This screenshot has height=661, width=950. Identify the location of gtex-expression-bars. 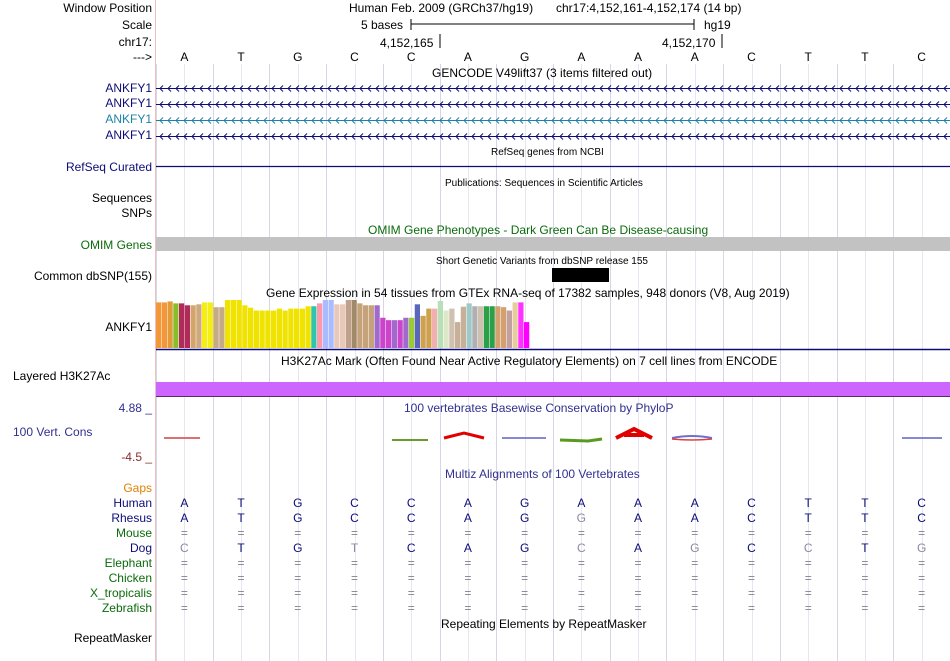
(553, 326).